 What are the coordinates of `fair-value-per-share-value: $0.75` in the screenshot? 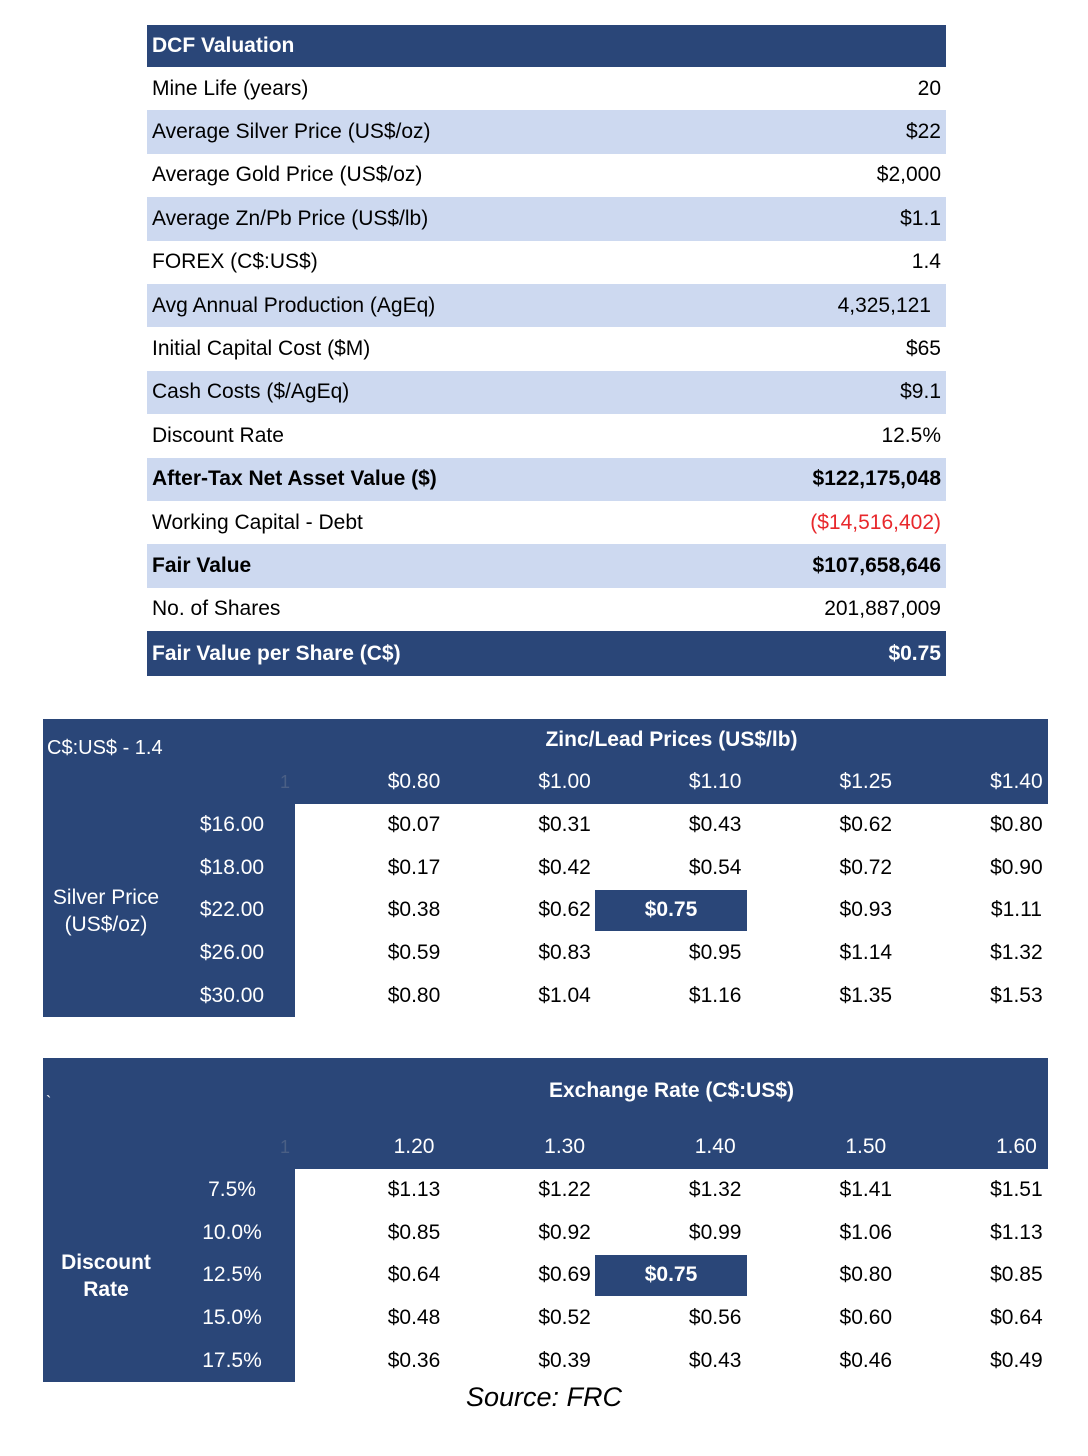 It's located at (914, 653).